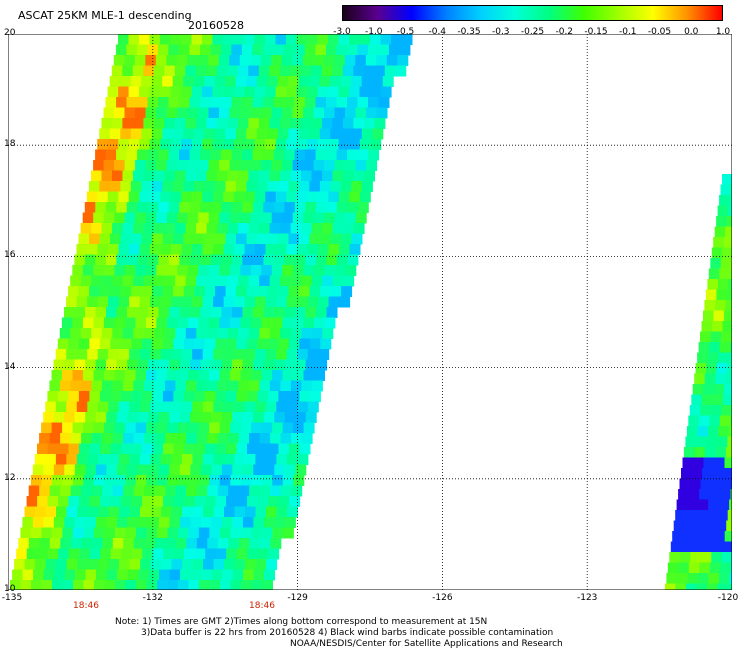 The width and height of the screenshot is (740, 650). Describe the element at coordinates (342, 32) in the screenshot. I see `colorbar-tick-label: -3.0` at that location.